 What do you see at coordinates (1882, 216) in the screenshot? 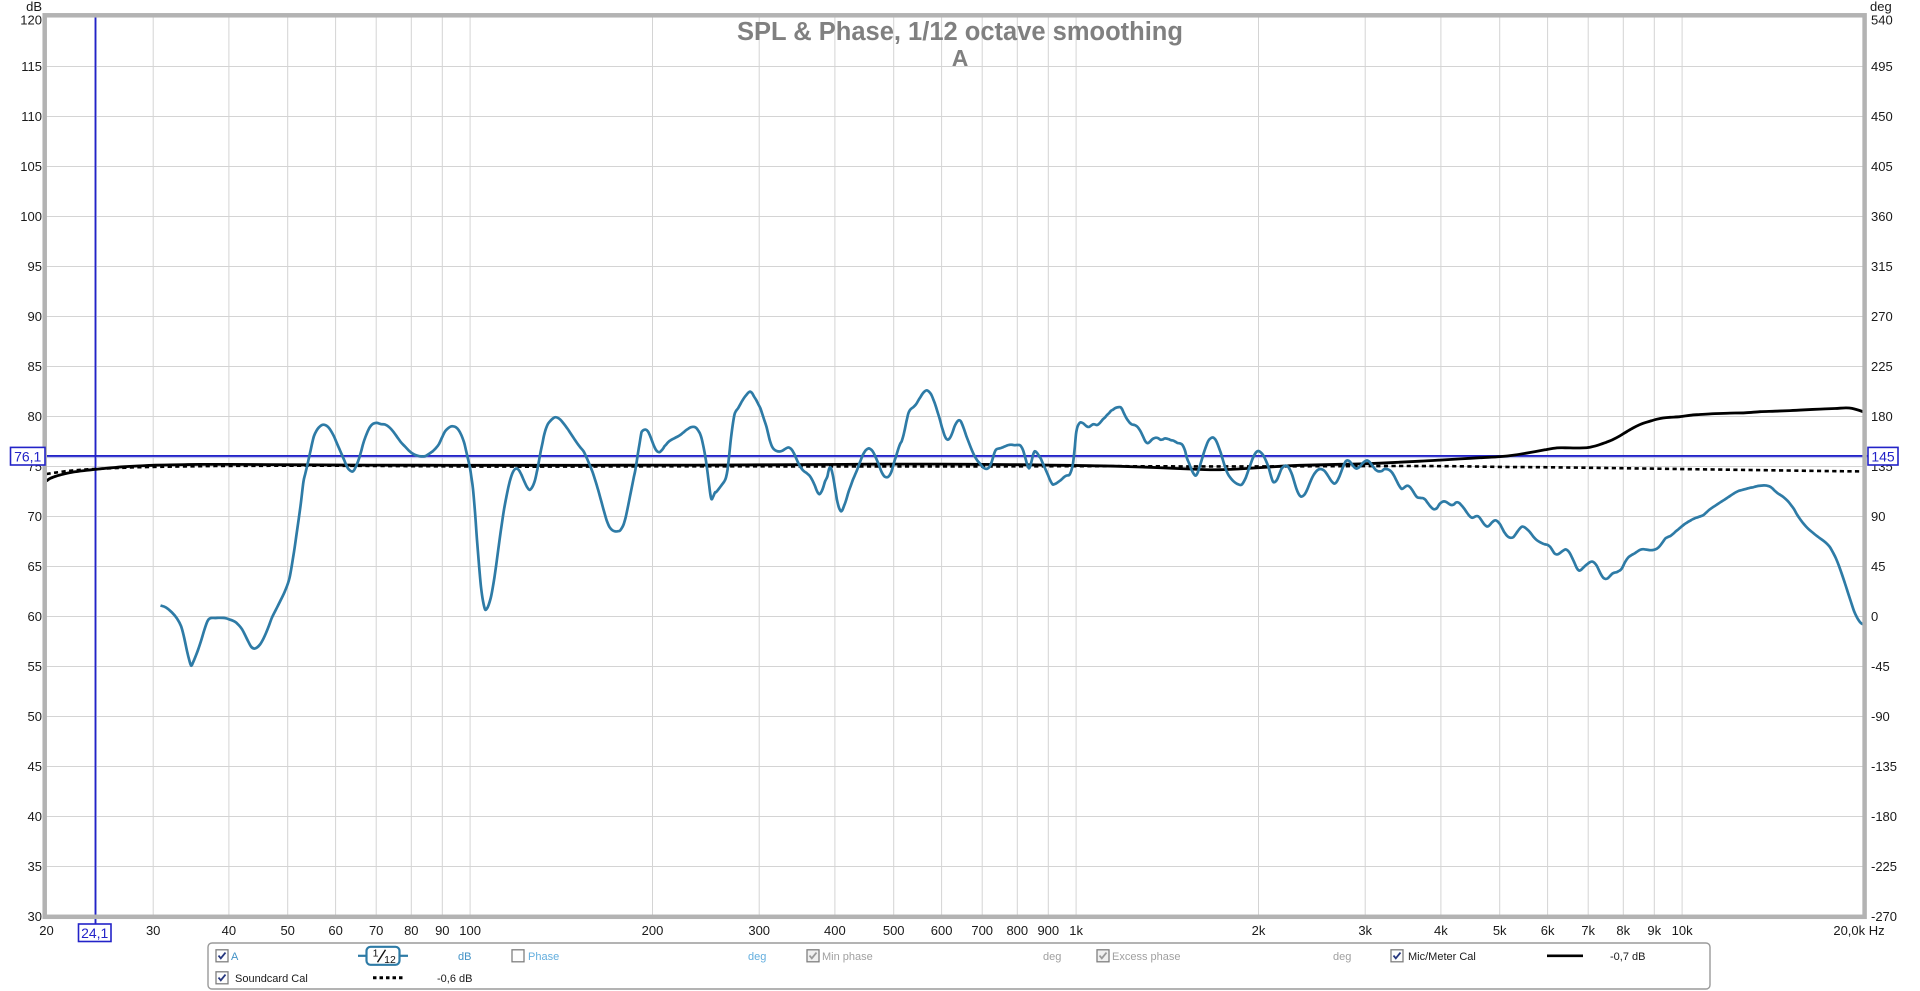
I see `svg-text: 360` at bounding box center [1882, 216].